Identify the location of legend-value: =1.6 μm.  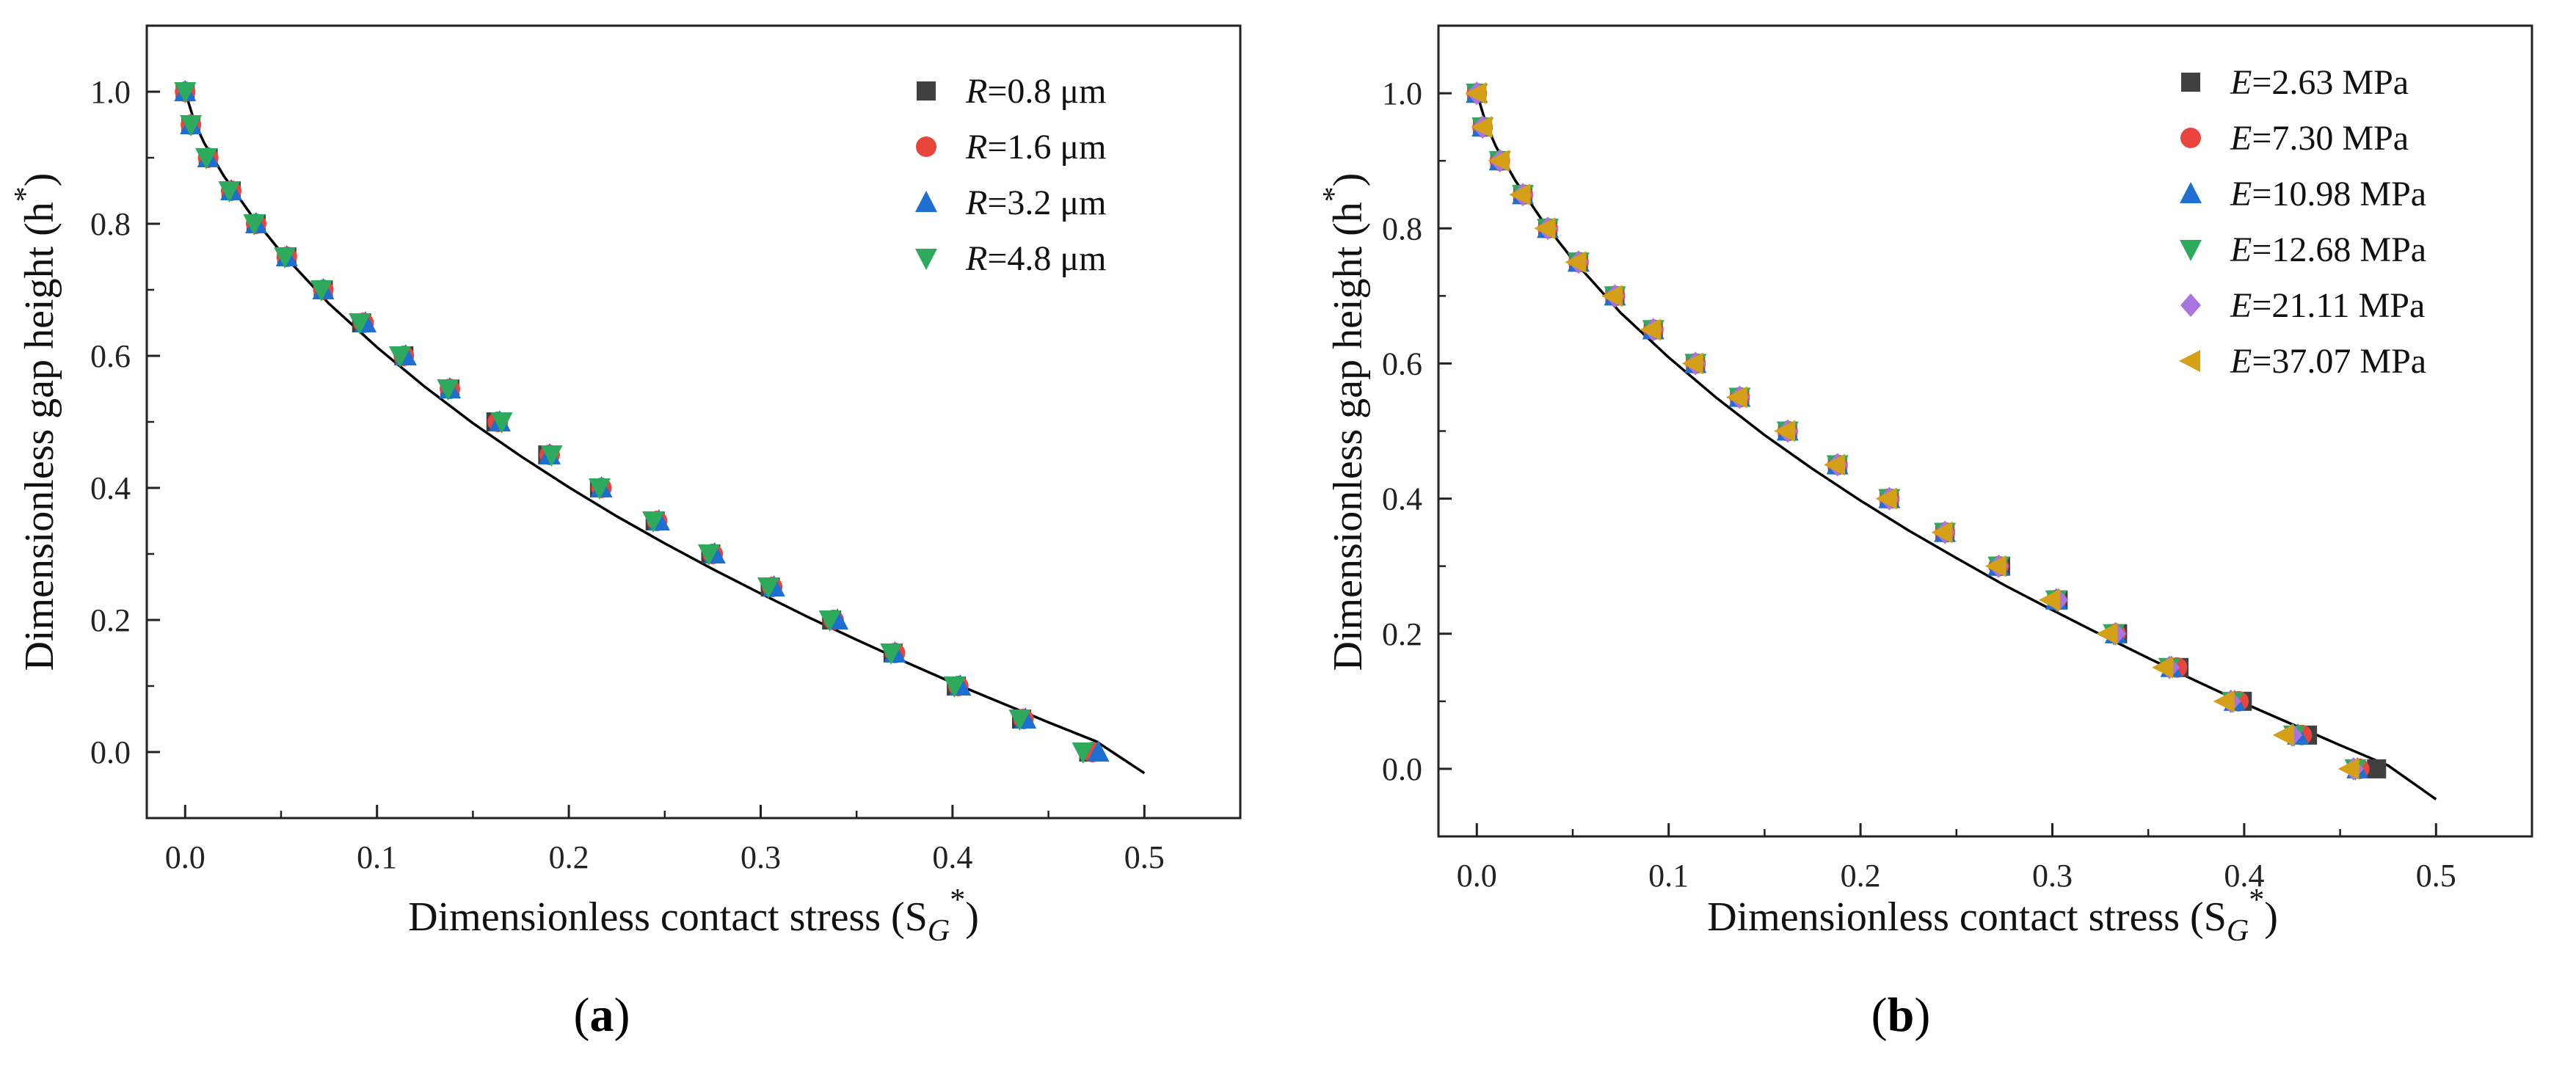
(1046, 147).